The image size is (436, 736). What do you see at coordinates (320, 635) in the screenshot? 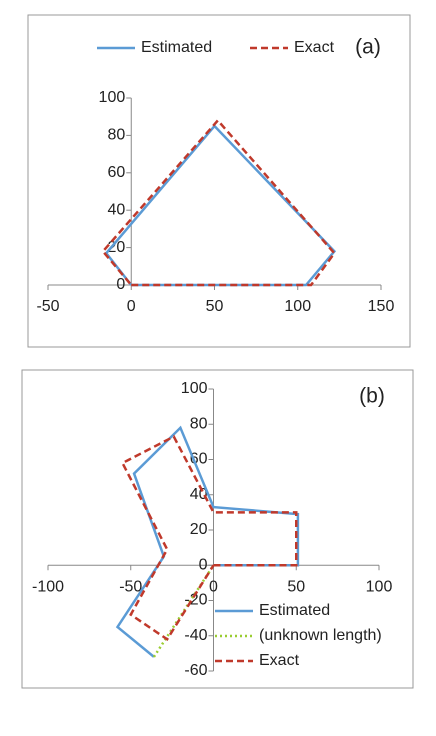
I see `legend-label: (unknown length)` at bounding box center [320, 635].